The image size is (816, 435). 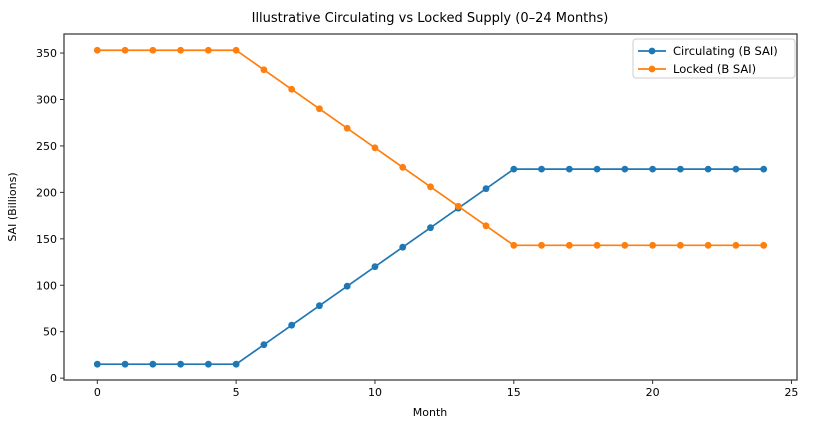 What do you see at coordinates (791, 392) in the screenshot?
I see `x-tick-label: 25` at bounding box center [791, 392].